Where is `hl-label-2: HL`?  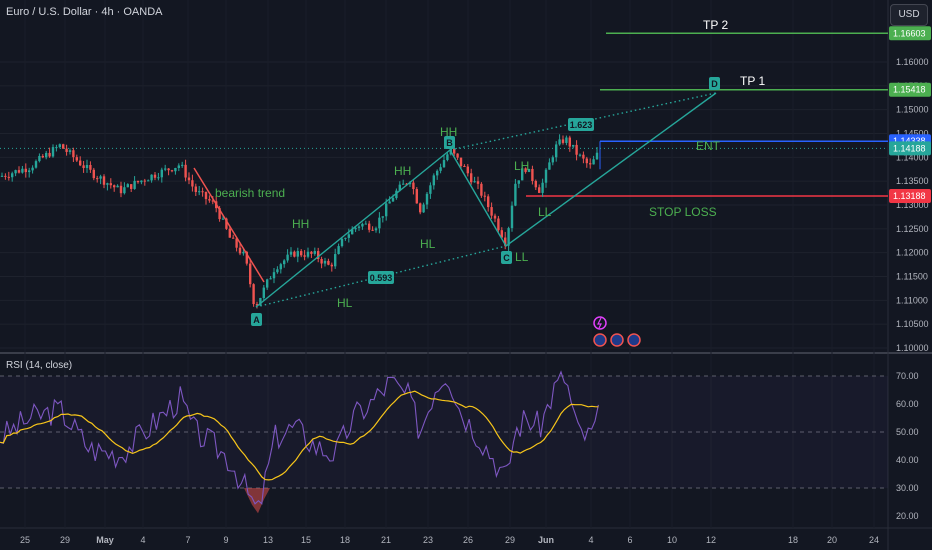
hl-label-2: HL is located at coordinates (428, 244).